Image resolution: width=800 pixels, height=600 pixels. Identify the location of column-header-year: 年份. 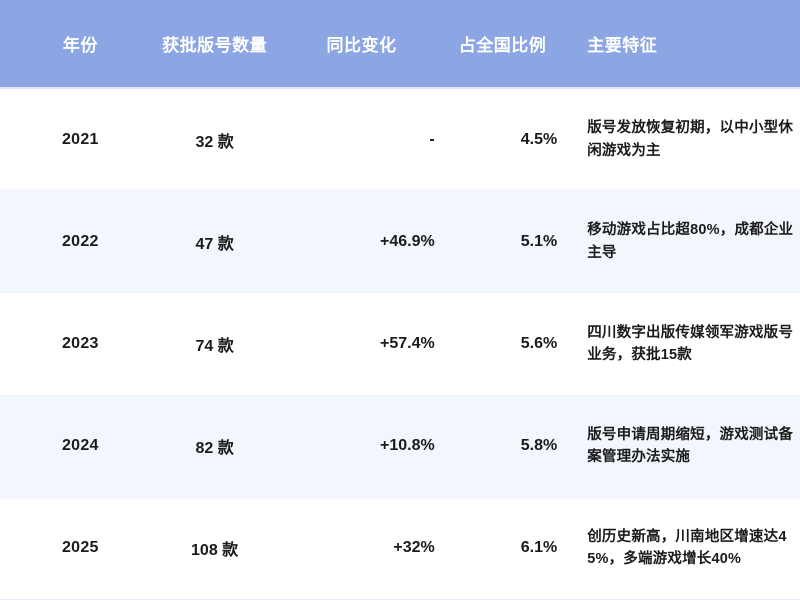
(80, 45).